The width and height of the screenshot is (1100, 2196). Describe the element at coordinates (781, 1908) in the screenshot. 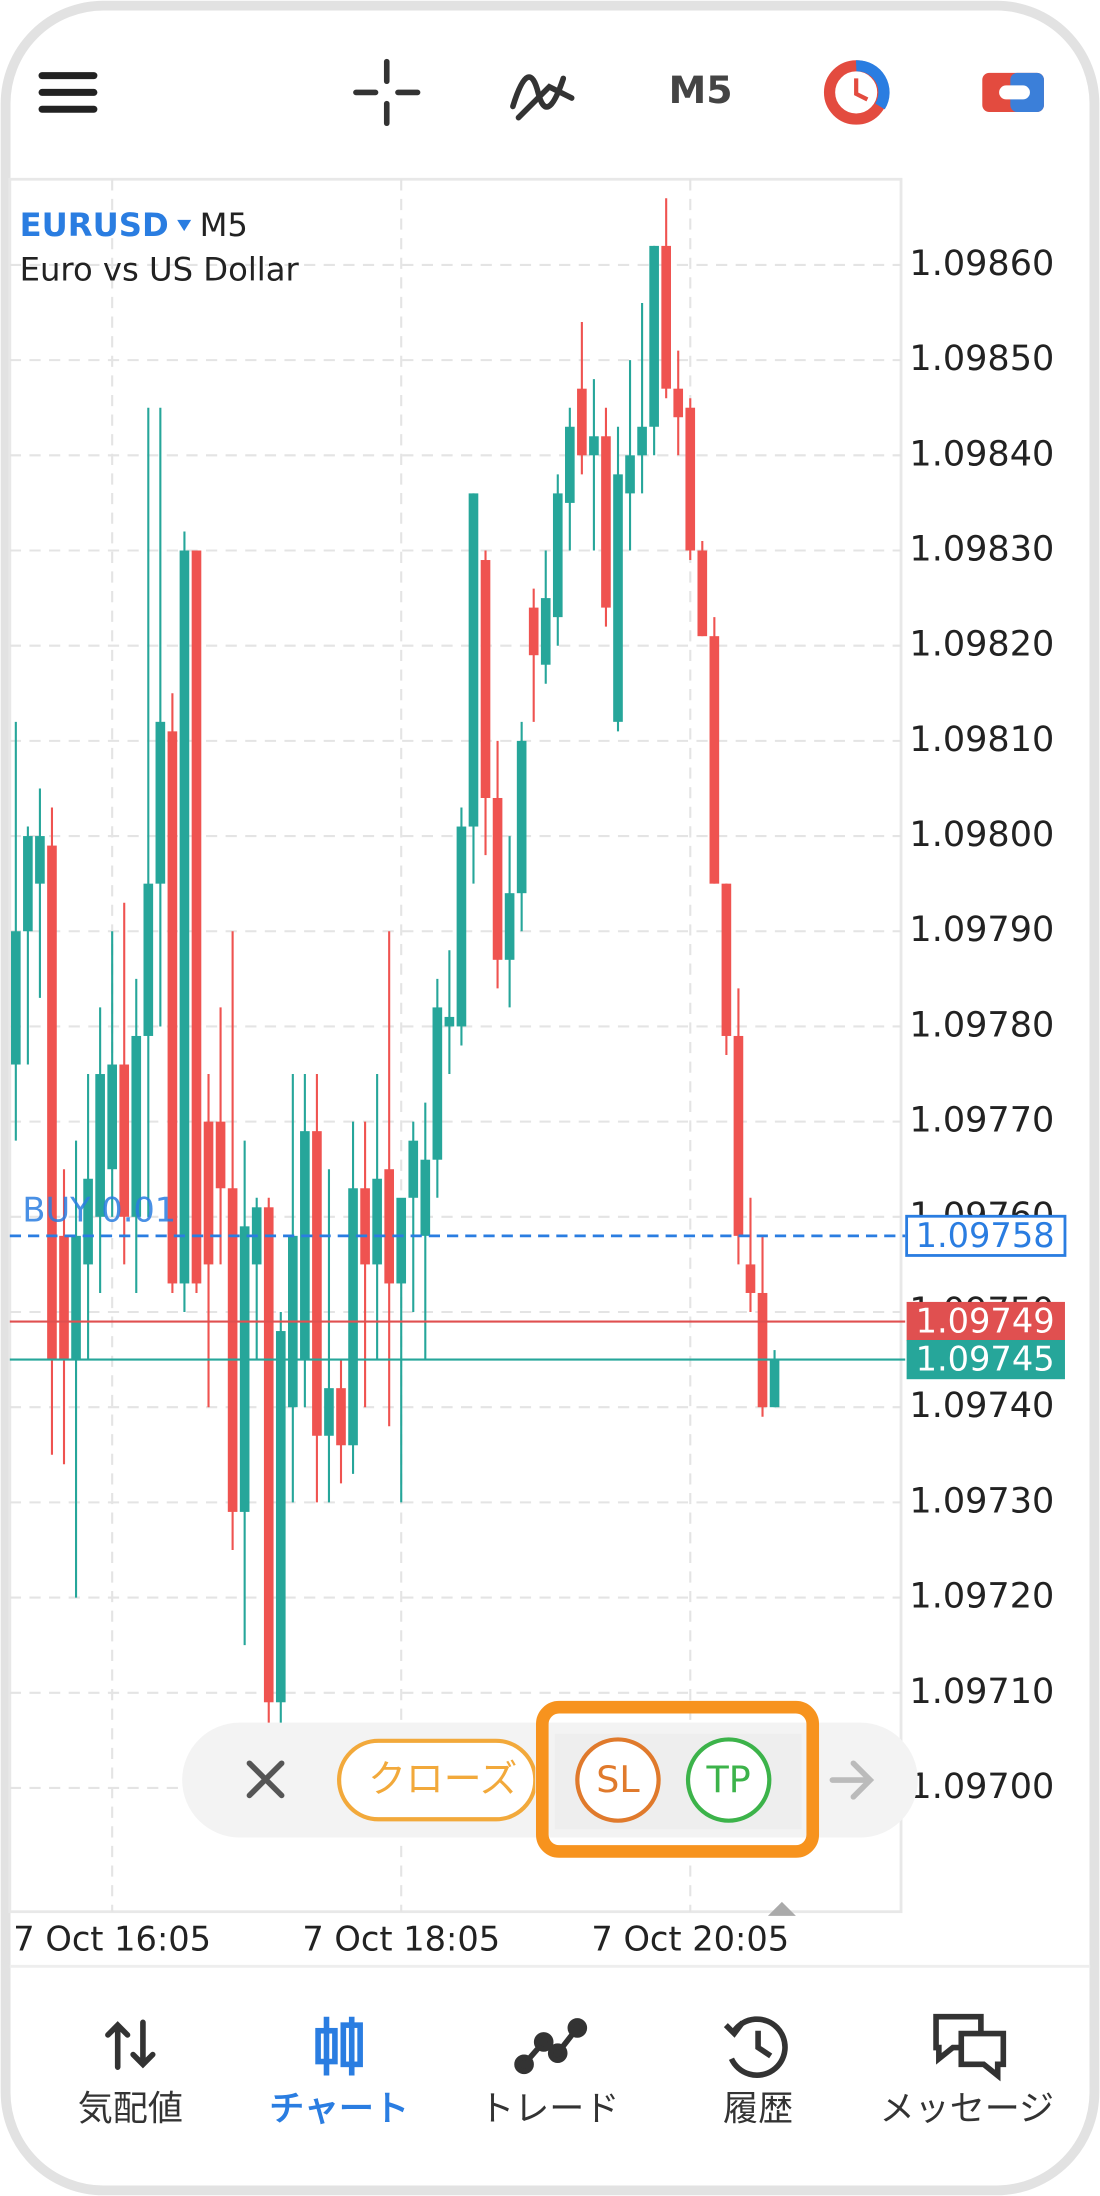

I see `scroll-marker` at that location.